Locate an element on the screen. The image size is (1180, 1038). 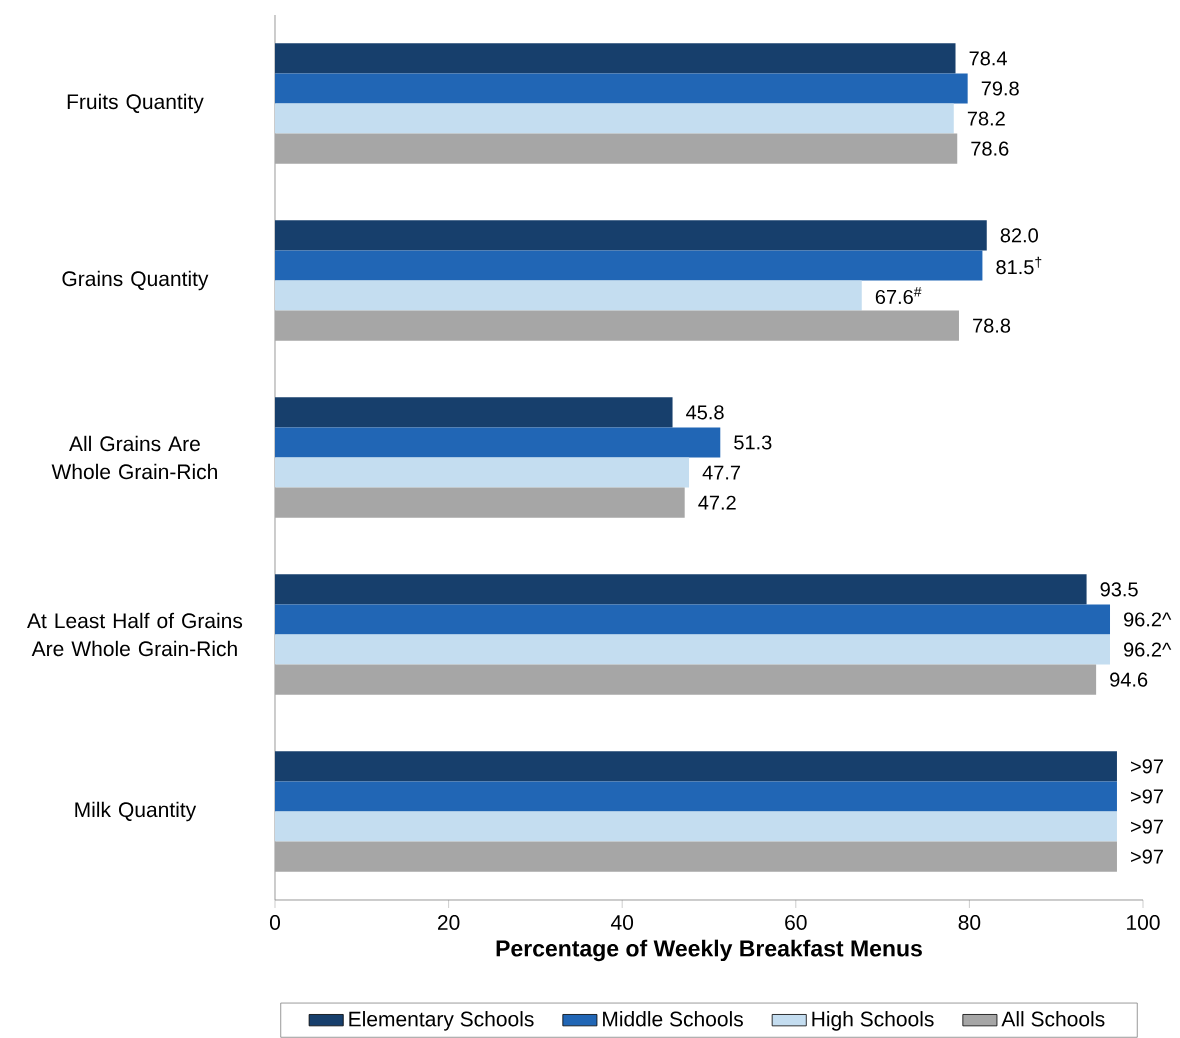
x-tick-label: 100 is located at coordinates (1143, 922).